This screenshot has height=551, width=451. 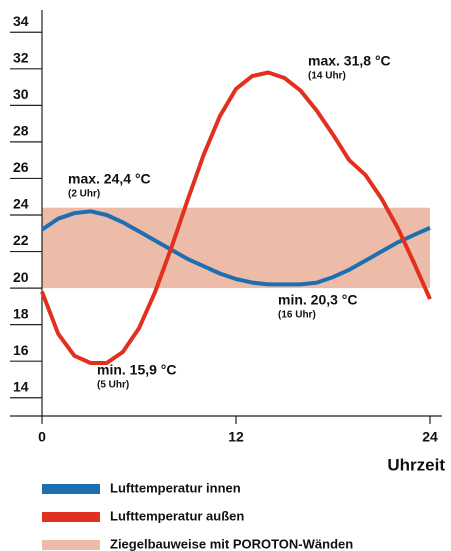 I want to click on x-tick-label: 24, so click(x=430, y=437).